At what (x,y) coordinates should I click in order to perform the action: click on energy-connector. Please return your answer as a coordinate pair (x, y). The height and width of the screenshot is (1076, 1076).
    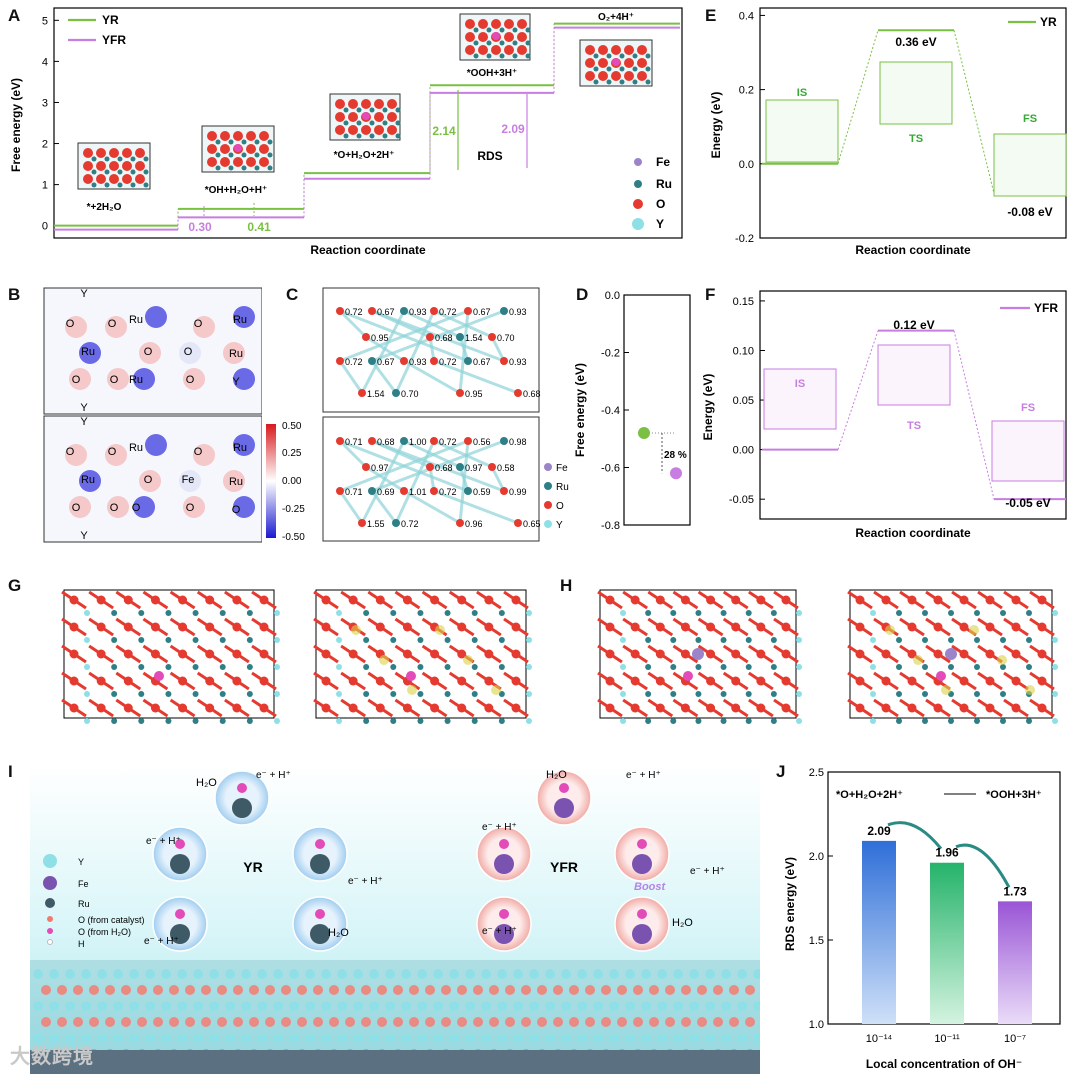
    Looking at the image, I should click on (974, 415).